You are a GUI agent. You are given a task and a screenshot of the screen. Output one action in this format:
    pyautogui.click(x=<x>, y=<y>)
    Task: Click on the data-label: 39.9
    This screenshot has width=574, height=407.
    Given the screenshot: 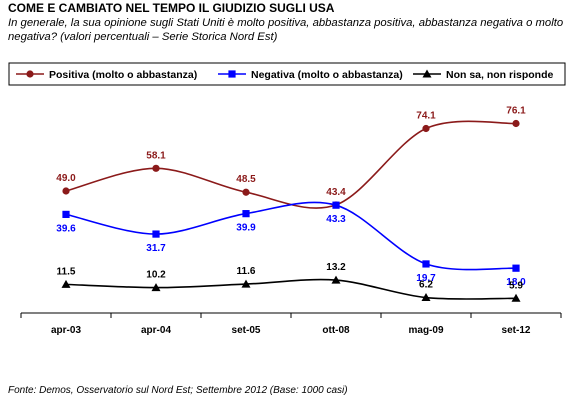 What is the action you would take?
    pyautogui.click(x=246, y=228)
    